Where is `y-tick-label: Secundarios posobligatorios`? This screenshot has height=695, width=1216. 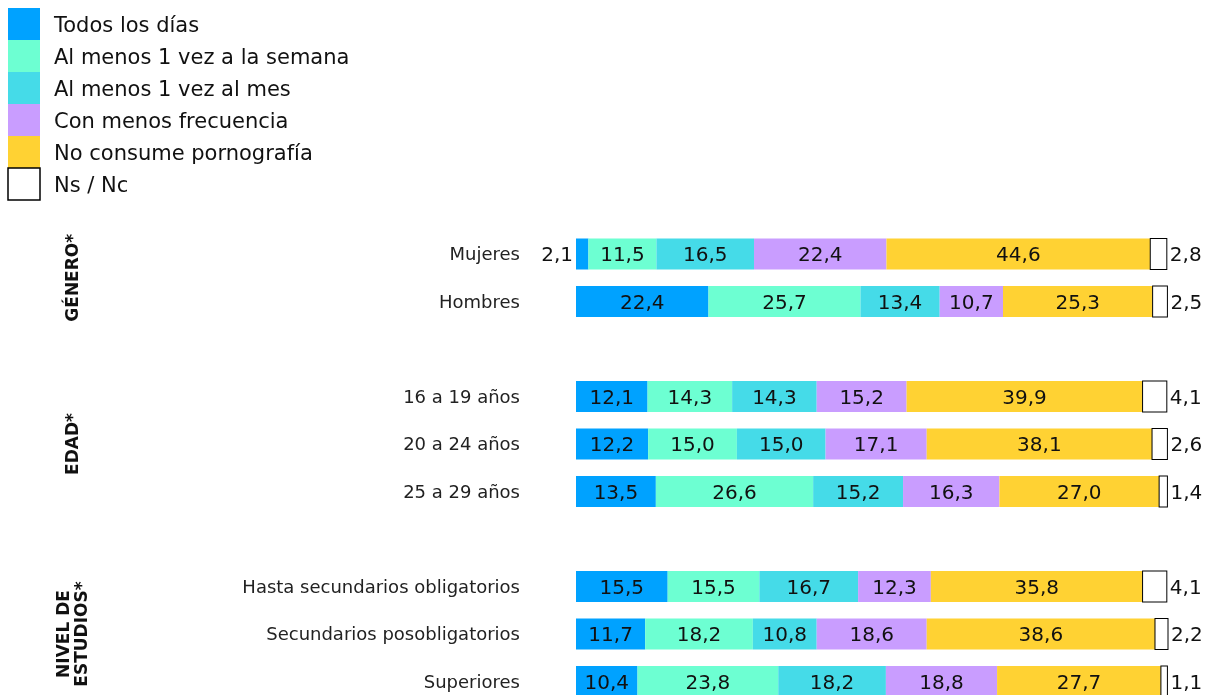
y-tick-label: Secundarios posobligatorios is located at coordinates (393, 634).